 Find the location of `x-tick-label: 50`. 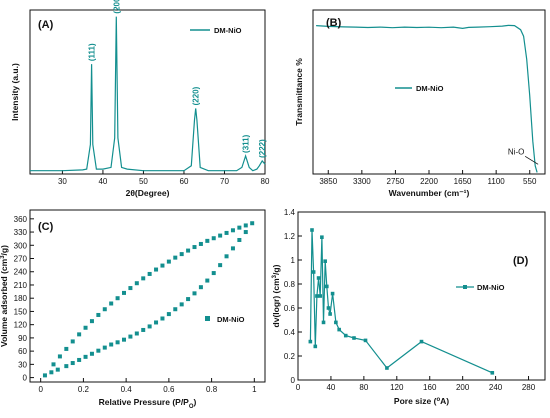

x-tick-label: 50 is located at coordinates (143, 181).